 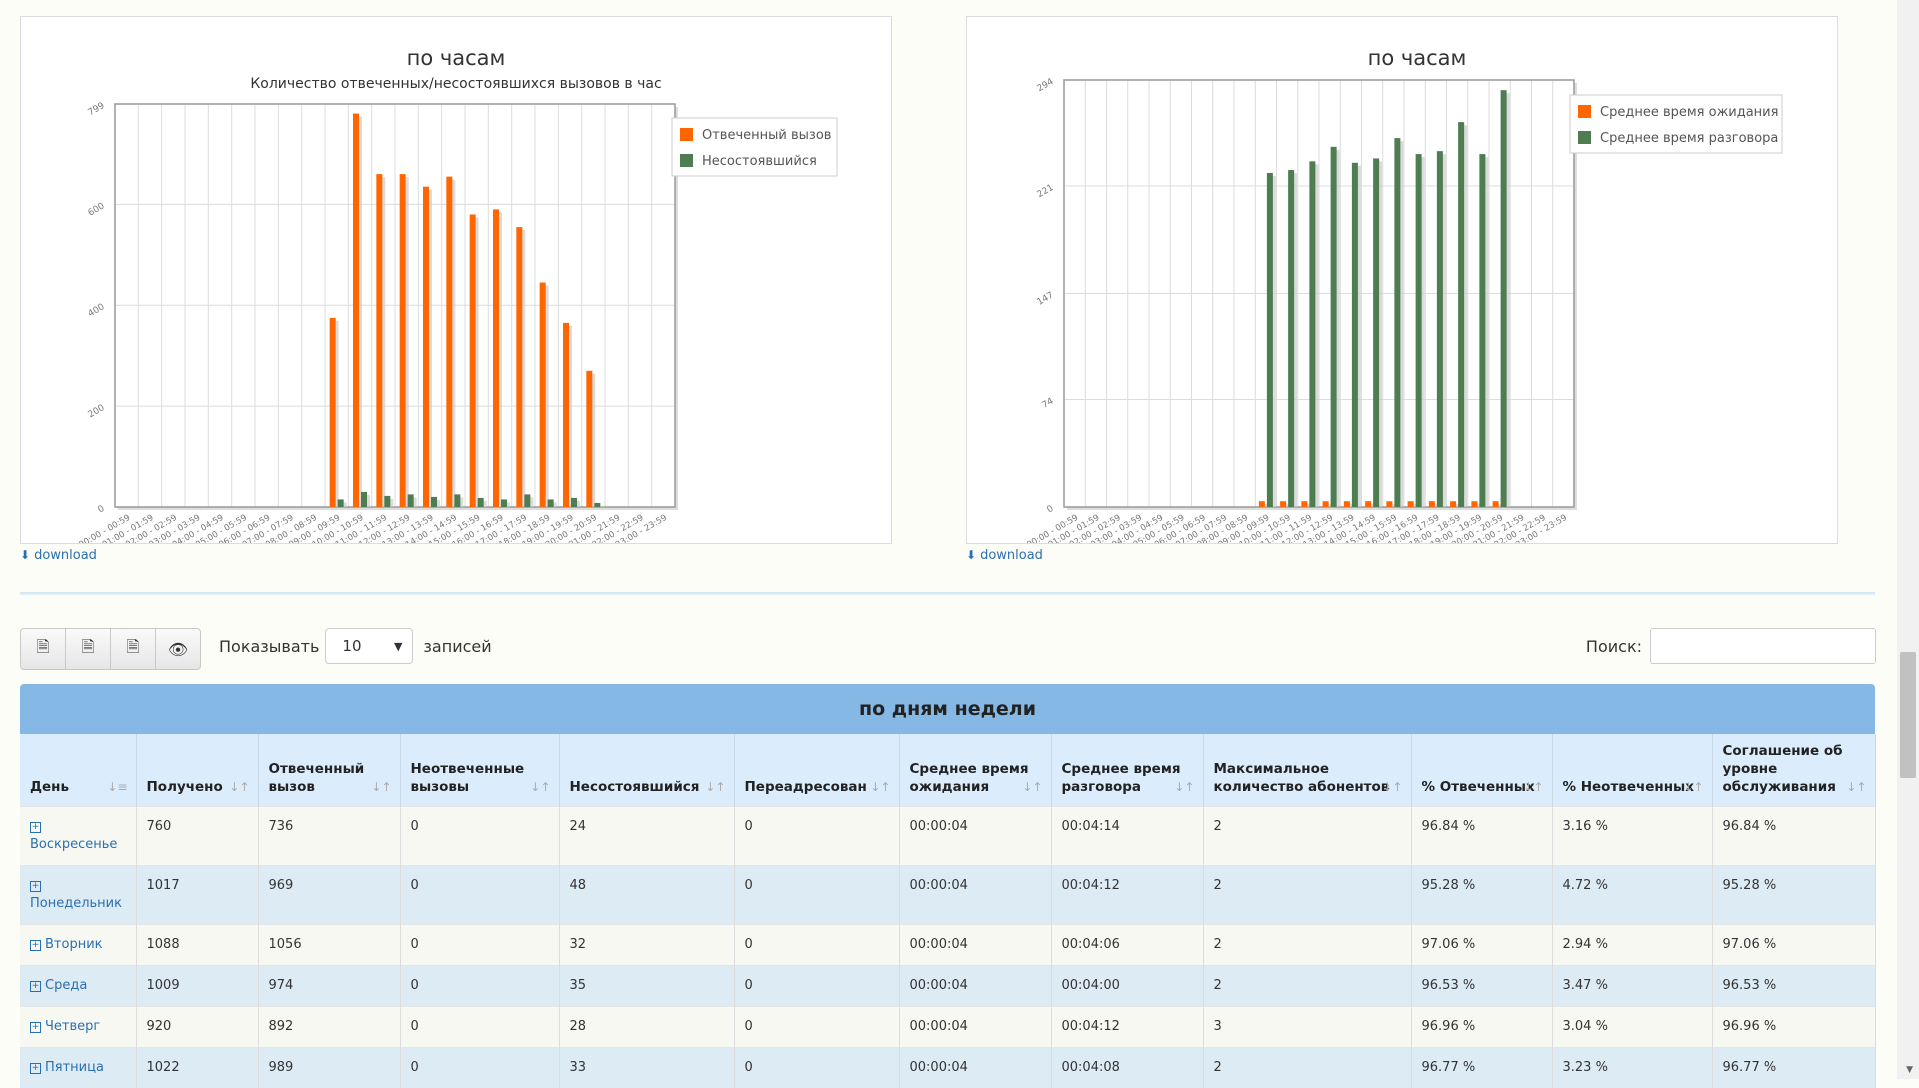 What do you see at coordinates (1763, 646) in the screenshot?
I see `search-input` at bounding box center [1763, 646].